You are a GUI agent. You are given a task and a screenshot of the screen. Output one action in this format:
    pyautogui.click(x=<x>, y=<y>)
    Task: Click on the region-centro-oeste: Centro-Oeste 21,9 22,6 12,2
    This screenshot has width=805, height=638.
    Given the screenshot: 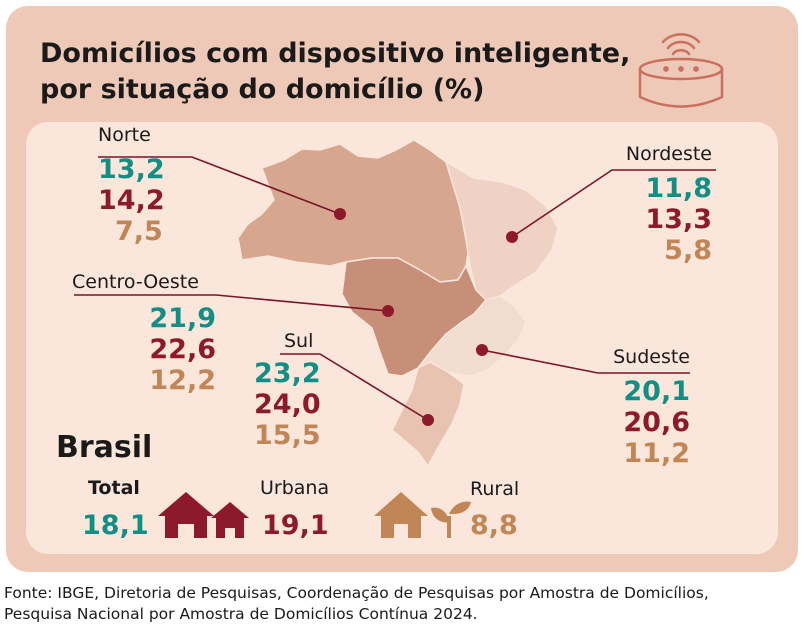 What is the action you would take?
    pyautogui.click(x=147, y=333)
    